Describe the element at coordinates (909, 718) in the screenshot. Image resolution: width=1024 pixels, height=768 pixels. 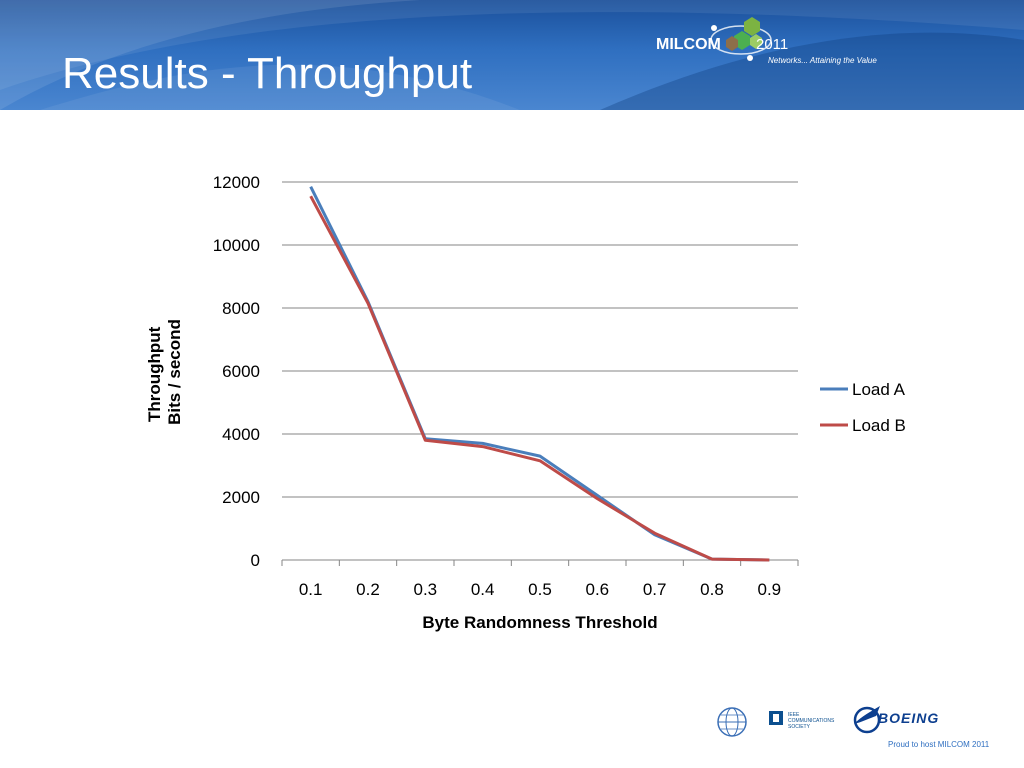
I see `boeing-wordmark: BOEING` at that location.